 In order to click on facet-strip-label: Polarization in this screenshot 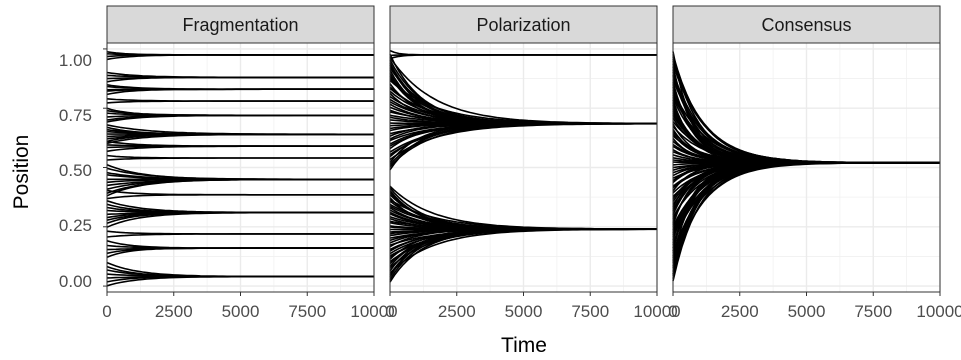, I will do `click(523, 25)`.